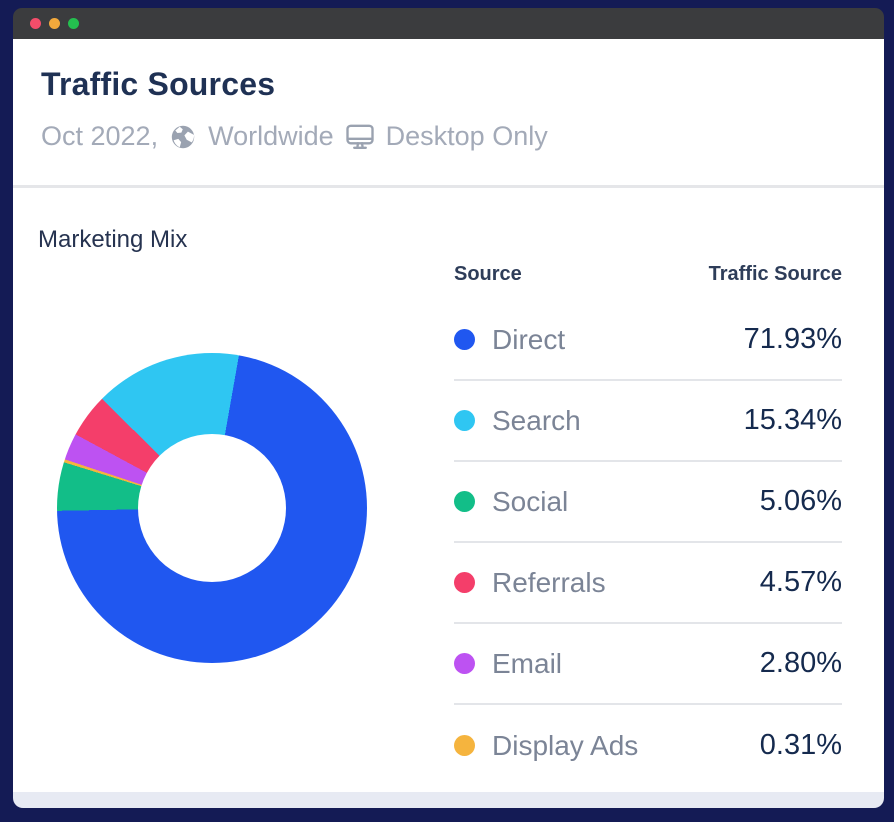 Image resolution: width=894 pixels, height=822 pixels. I want to click on globe-icon, so click(183, 137).